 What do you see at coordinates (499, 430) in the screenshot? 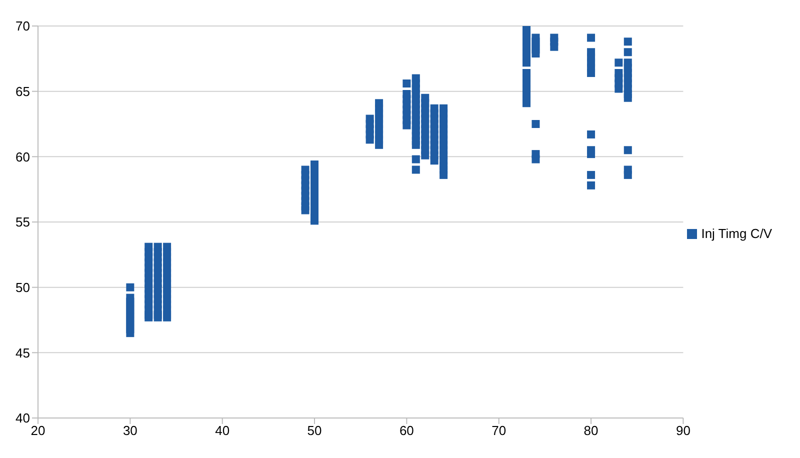
I see `x-tick-label: 70` at bounding box center [499, 430].